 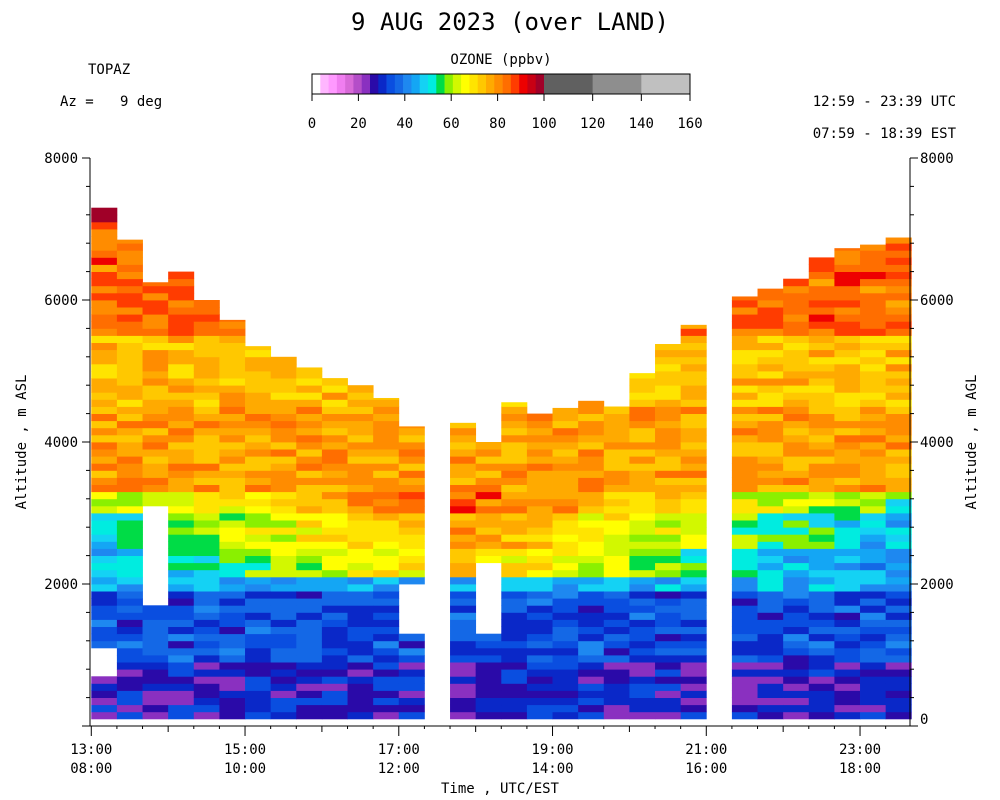 I want to click on colorbar-tick-label: 20, so click(x=358, y=124).